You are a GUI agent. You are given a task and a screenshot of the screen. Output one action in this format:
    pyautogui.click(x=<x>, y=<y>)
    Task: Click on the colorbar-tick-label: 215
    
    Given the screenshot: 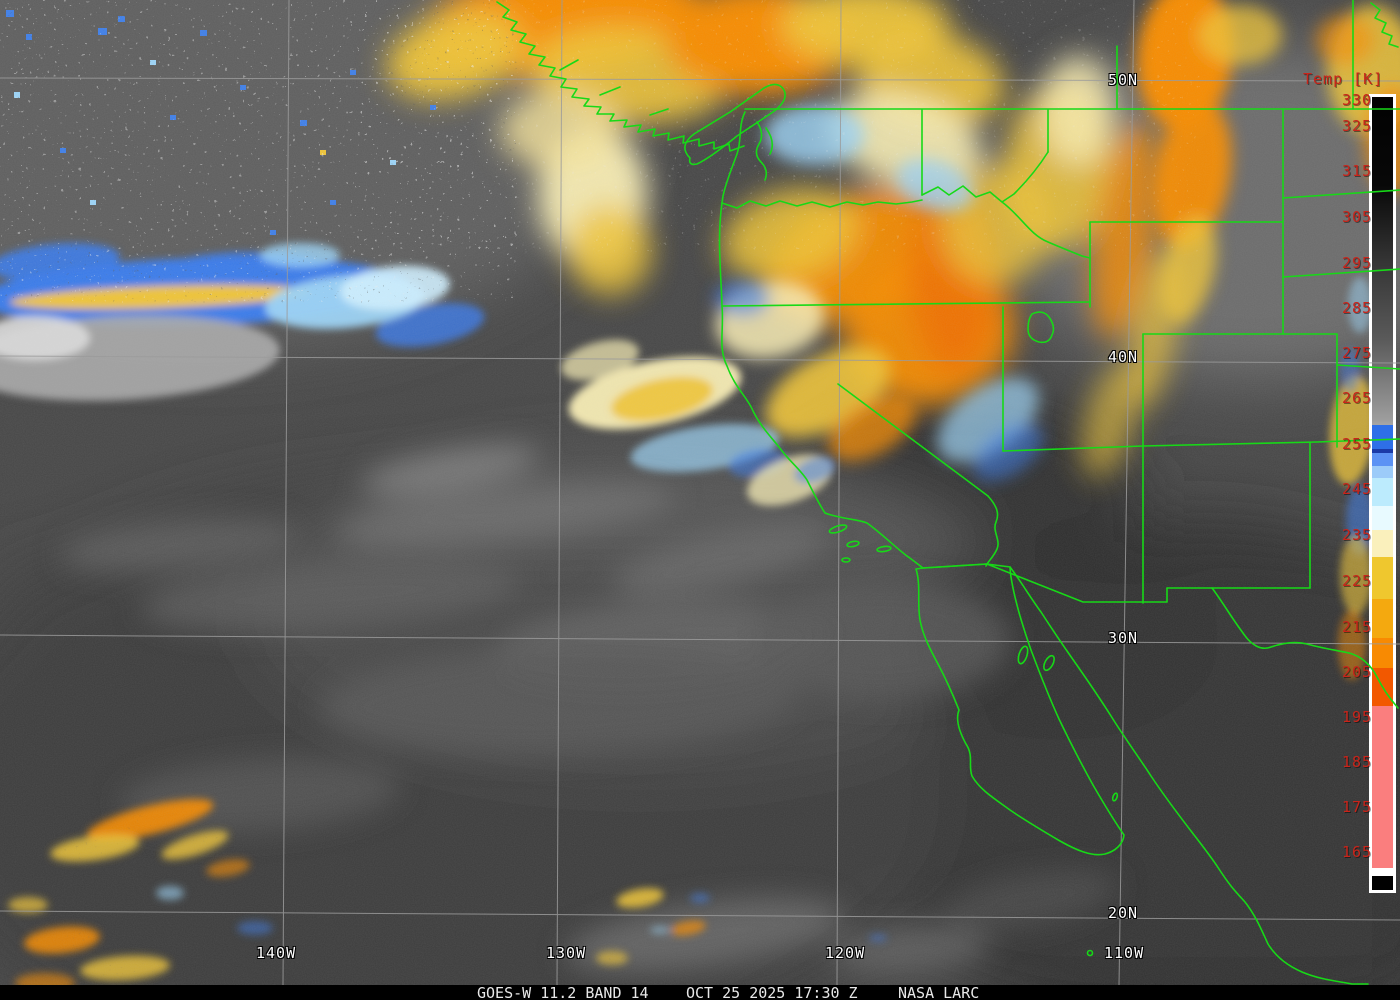 What is the action you would take?
    pyautogui.click(x=1357, y=627)
    